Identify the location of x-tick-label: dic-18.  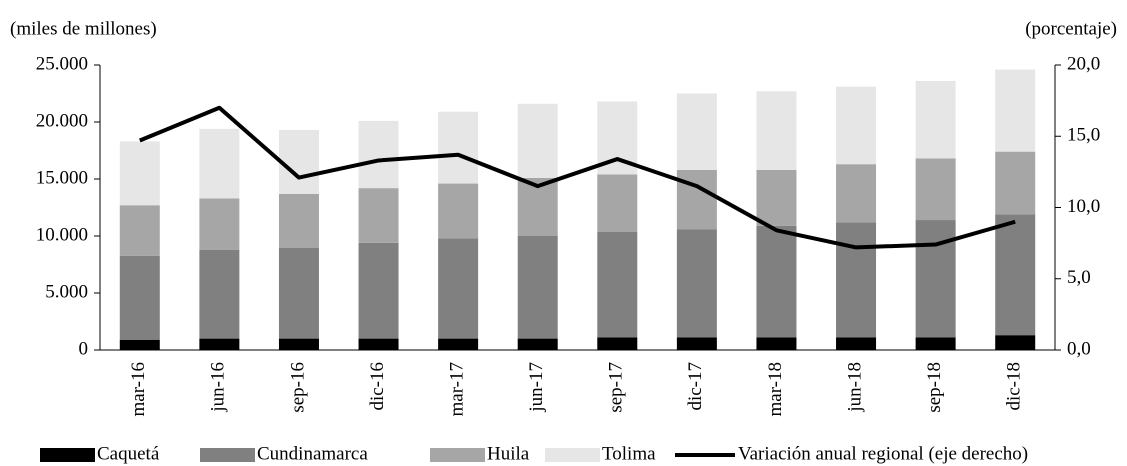
(1014, 386).